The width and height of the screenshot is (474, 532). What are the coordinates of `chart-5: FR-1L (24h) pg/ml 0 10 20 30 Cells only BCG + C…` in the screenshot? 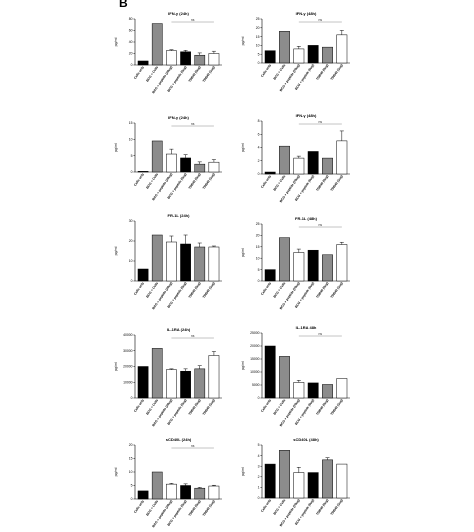 It's located at (168, 261).